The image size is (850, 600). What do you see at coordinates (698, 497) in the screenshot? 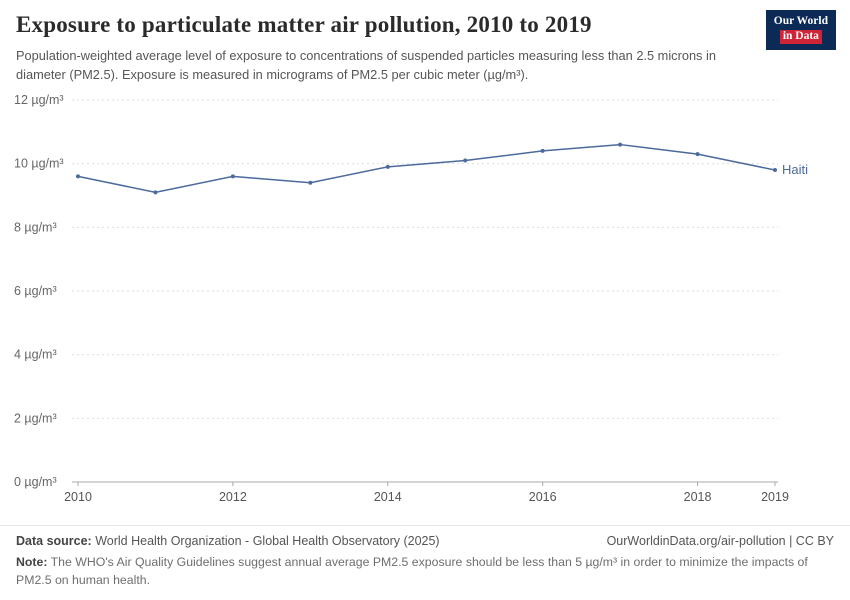
I see `x-tick-label-2018: 2018` at bounding box center [698, 497].